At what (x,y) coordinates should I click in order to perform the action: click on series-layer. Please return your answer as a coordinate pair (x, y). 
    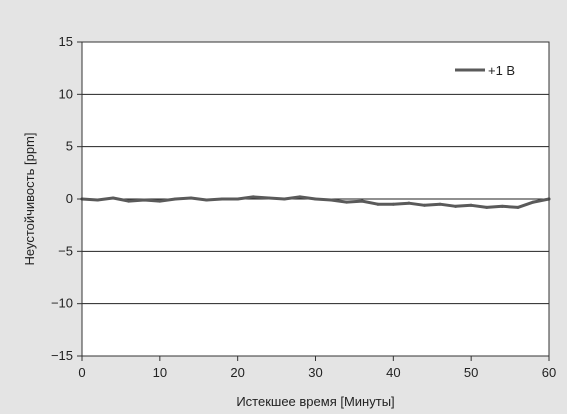
    Looking at the image, I should click on (315, 202).